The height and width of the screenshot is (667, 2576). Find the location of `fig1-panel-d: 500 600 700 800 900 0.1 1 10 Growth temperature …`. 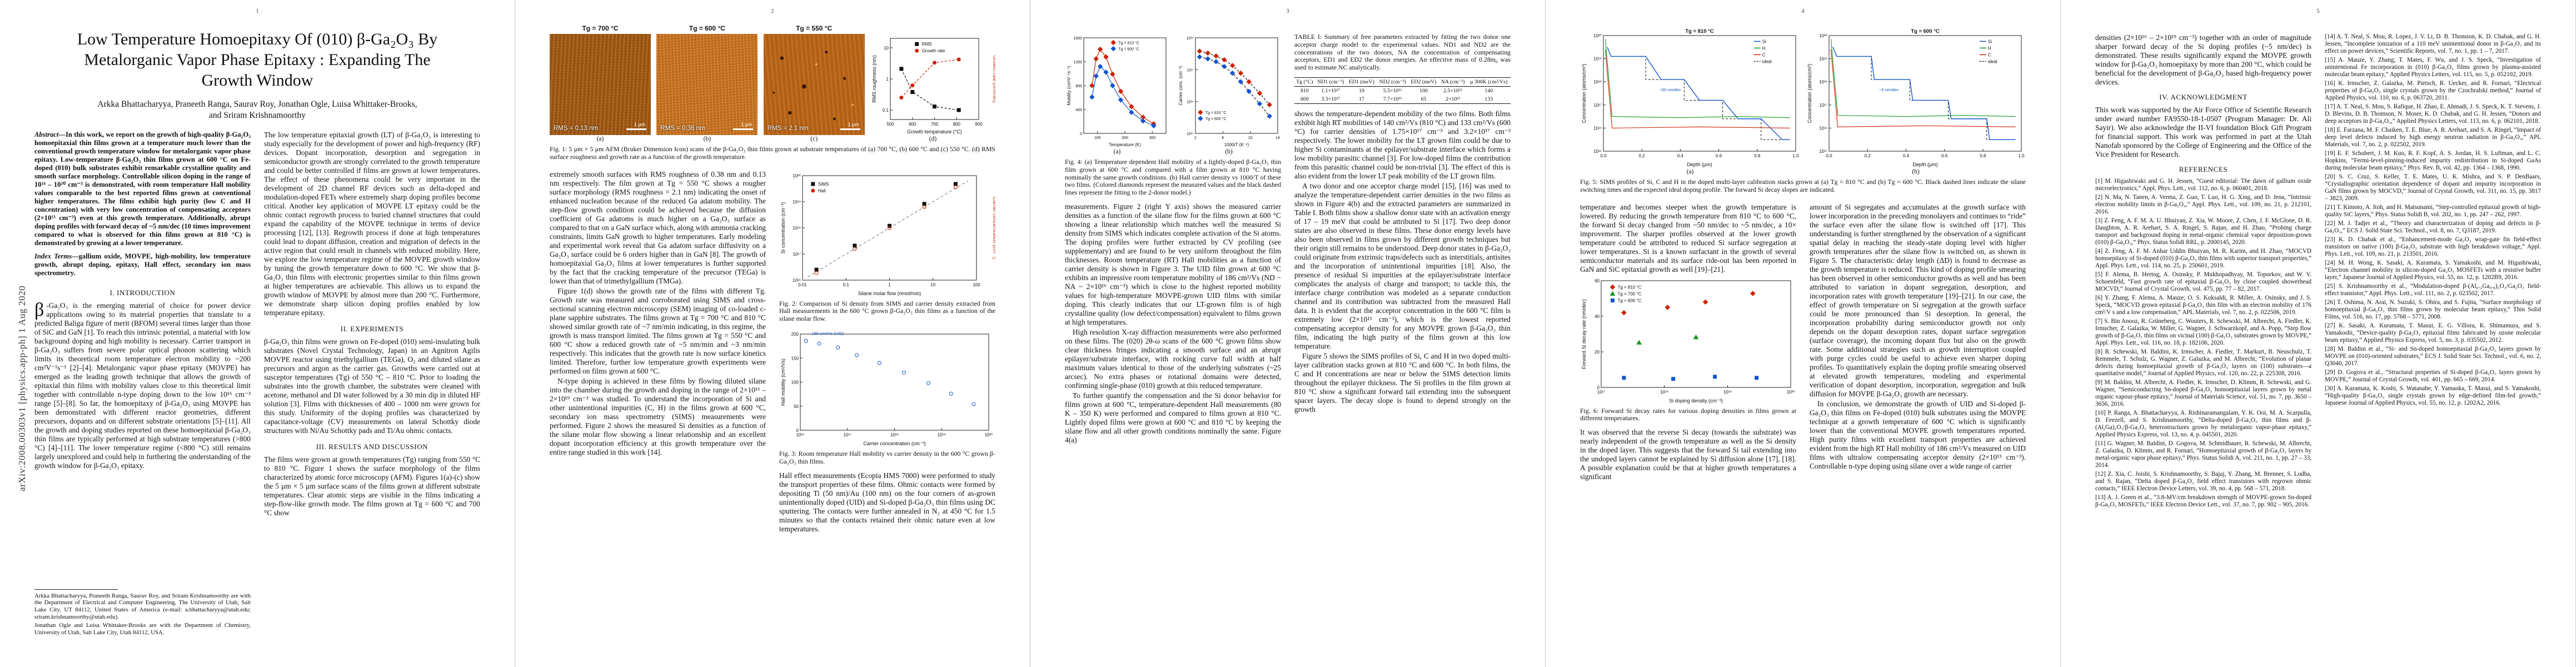

fig1-panel-d: 500 600 700 800 900 0.1 1 10 Growth temperature … is located at coordinates (932, 87).